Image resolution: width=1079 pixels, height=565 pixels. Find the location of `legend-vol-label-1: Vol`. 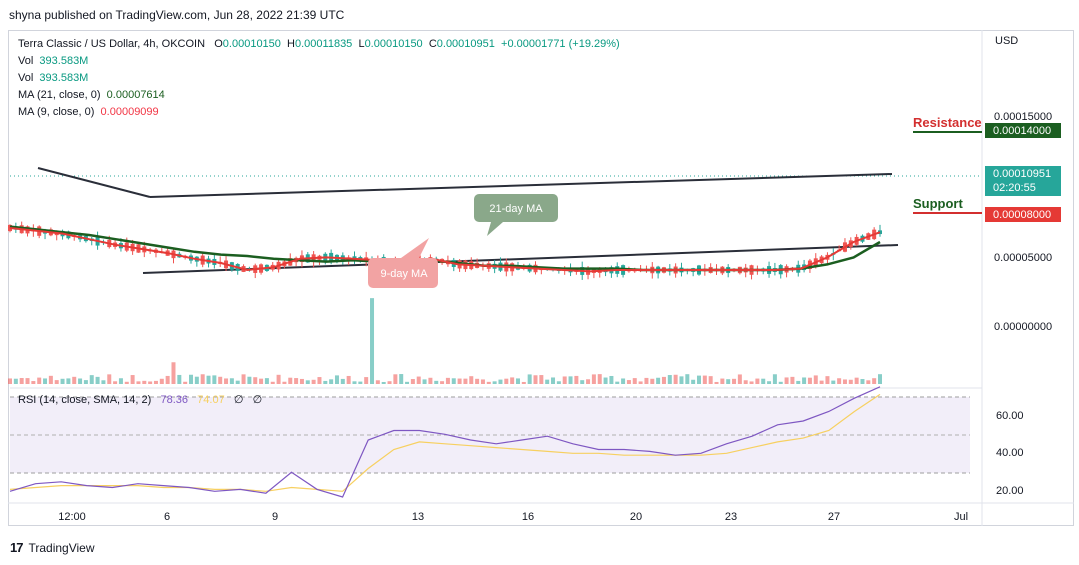

legend-vol-label-1: Vol is located at coordinates (26, 61).